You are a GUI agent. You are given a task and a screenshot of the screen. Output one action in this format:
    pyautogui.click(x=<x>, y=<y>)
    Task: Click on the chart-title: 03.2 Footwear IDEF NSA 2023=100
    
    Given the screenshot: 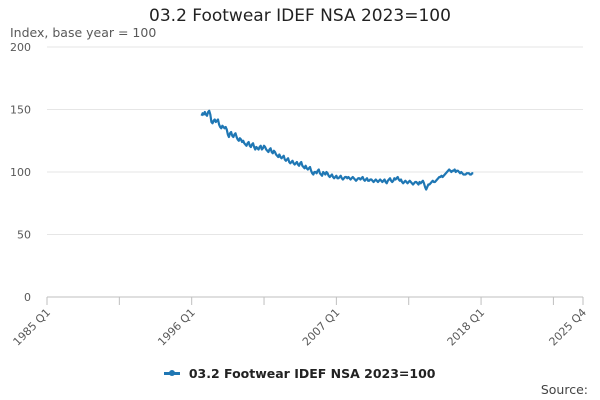 What is the action you would take?
    pyautogui.click(x=300, y=16)
    